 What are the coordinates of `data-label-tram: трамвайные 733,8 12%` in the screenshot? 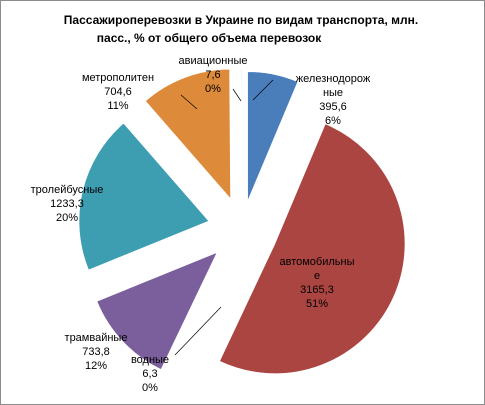 It's located at (96, 352).